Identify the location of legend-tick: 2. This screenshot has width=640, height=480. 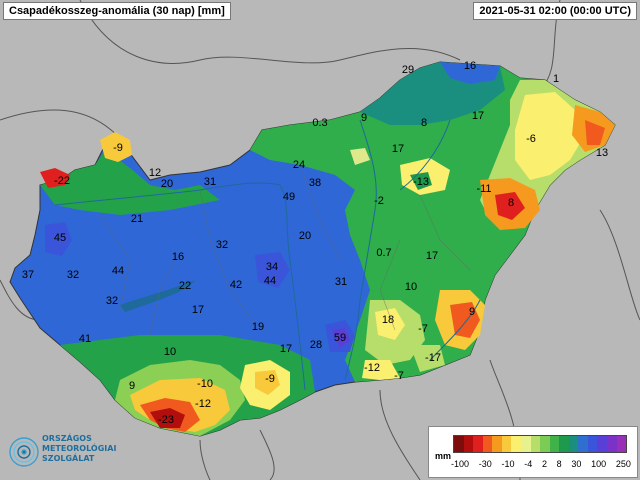
(544, 464).